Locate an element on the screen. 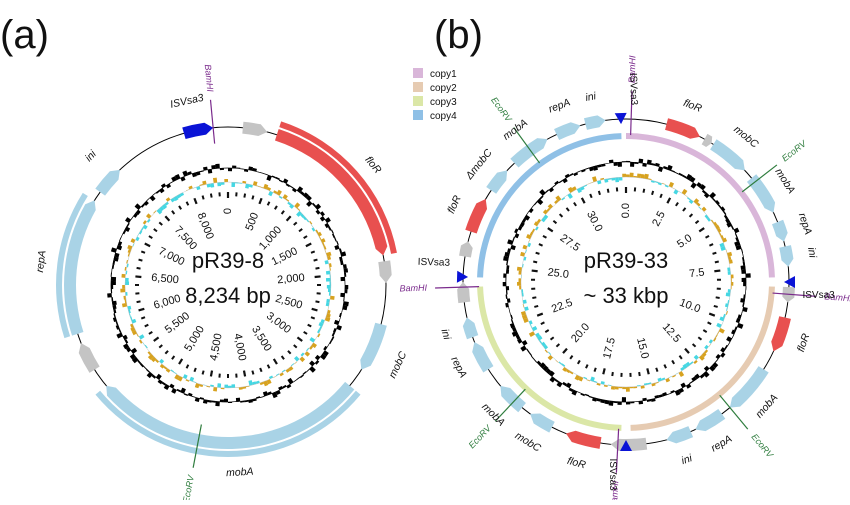 Image resolution: width=850 pixels, height=505 pixels. plasmid-b-feature-hypothetical is located at coordinates (463, 292).